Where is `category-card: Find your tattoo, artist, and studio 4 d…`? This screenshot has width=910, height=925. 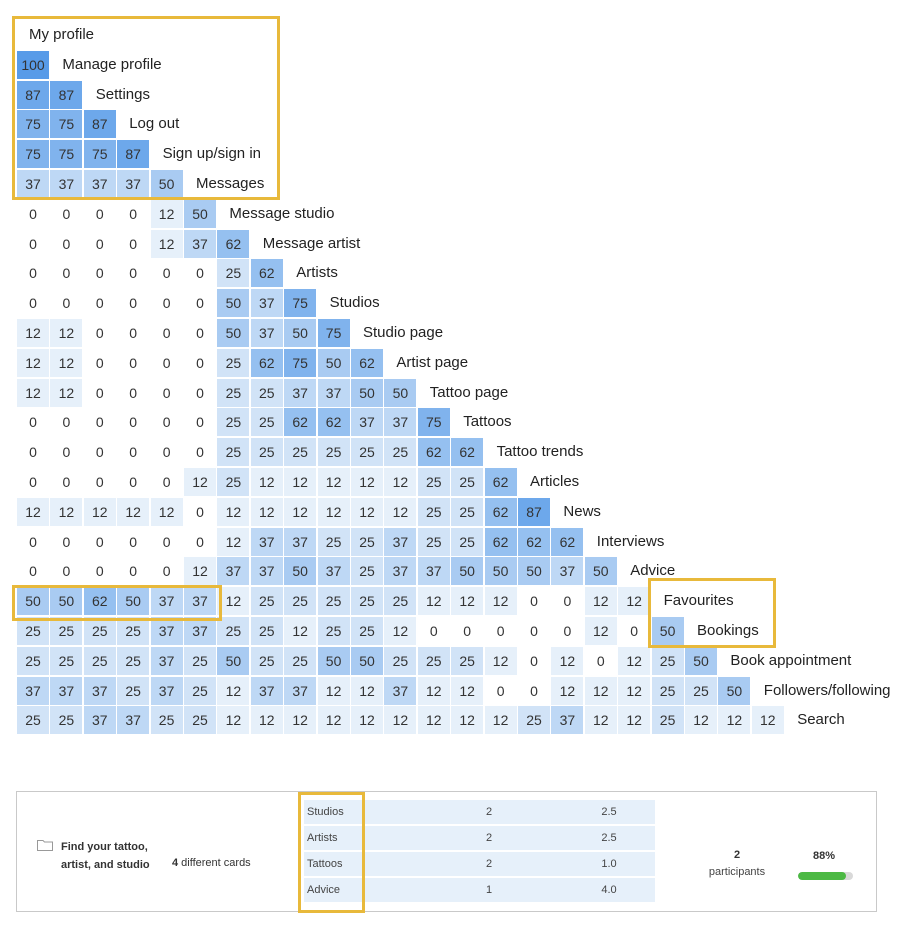 category-card: Find your tattoo, artist, and studio 4 d… is located at coordinates (446, 852).